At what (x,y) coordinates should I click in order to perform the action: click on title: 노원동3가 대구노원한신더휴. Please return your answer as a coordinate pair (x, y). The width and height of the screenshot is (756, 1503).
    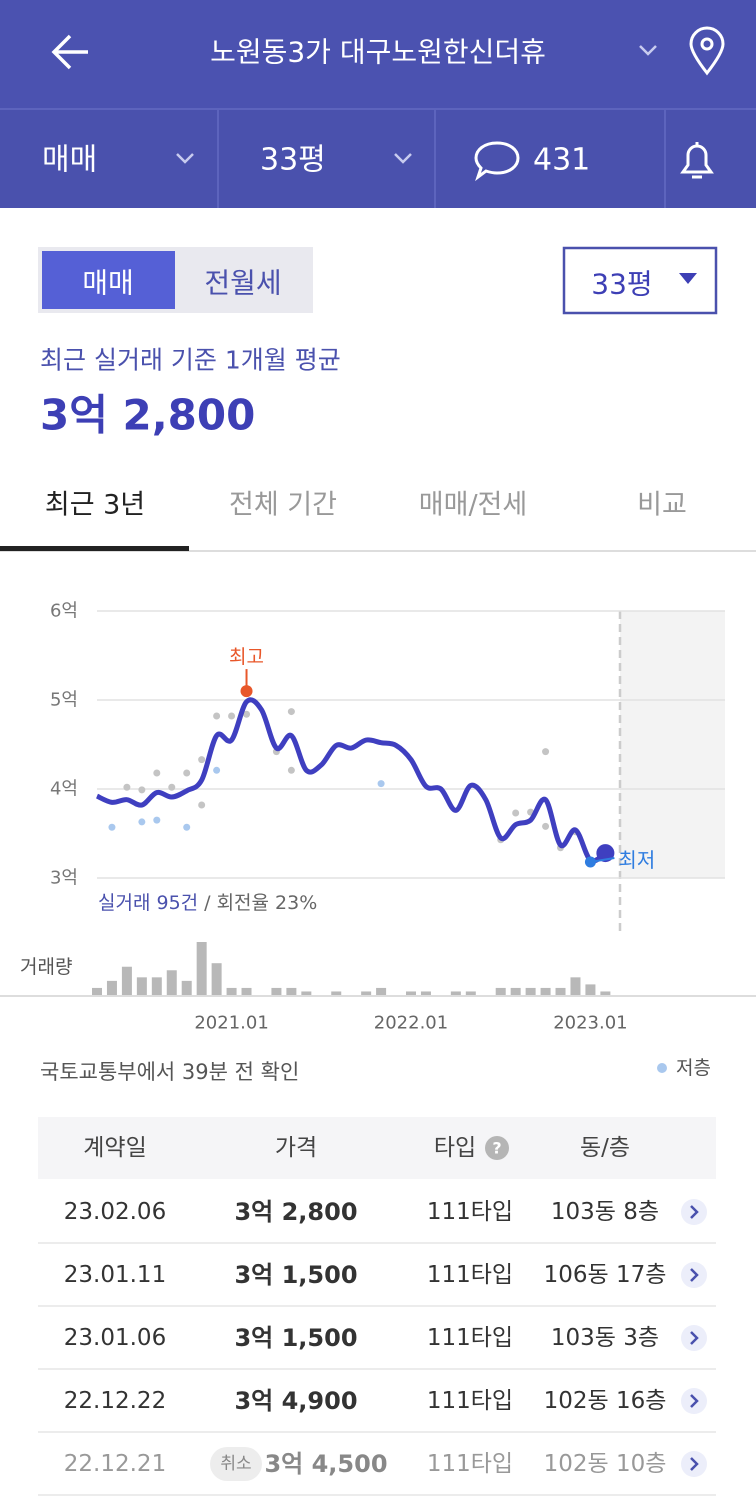
    Looking at the image, I should click on (378, 52).